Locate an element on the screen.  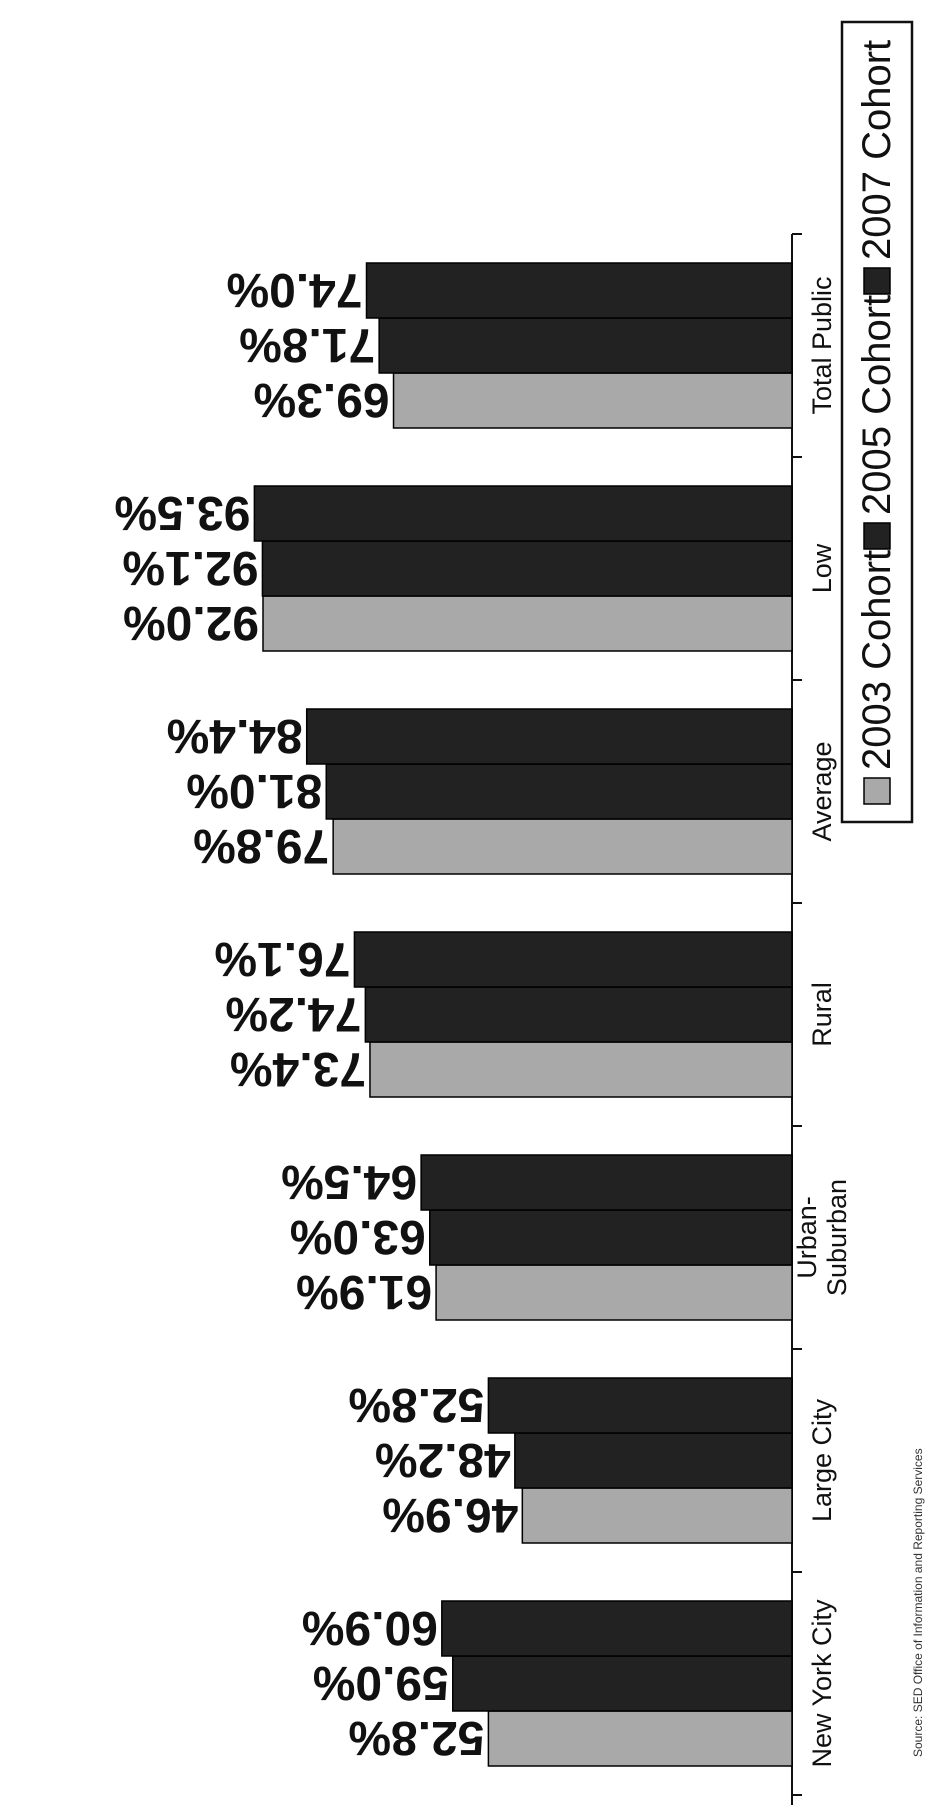
value-label-large-city-2005-cohort: 48.2% is located at coordinates (443, 1459).